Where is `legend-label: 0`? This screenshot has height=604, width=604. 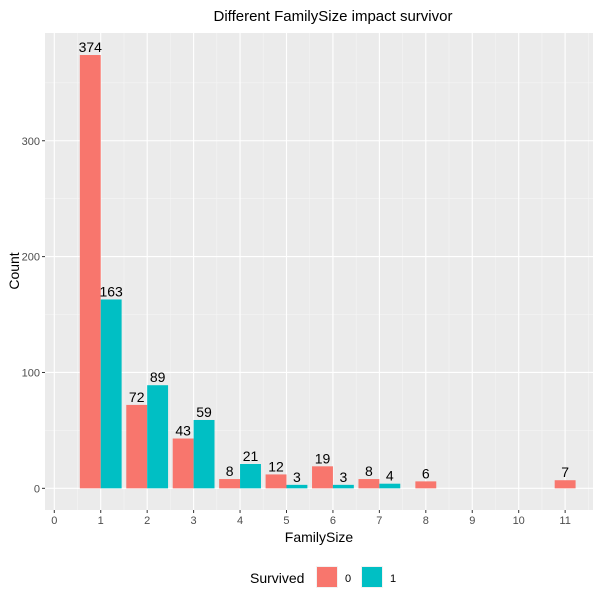 legend-label: 0 is located at coordinates (348, 579).